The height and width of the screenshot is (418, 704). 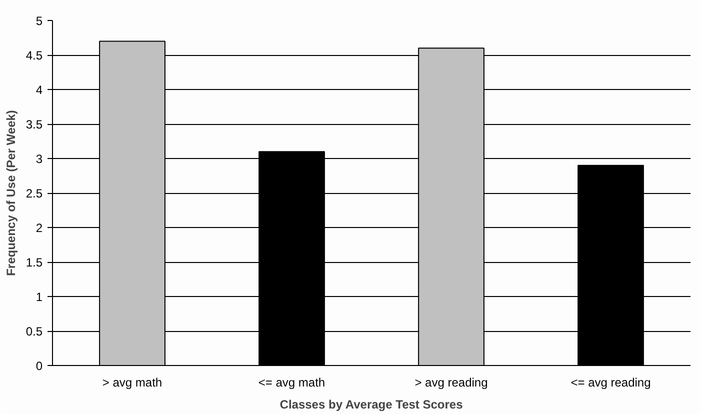 What do you see at coordinates (34, 125) in the screenshot?
I see `y-tick-label: 3.5` at bounding box center [34, 125].